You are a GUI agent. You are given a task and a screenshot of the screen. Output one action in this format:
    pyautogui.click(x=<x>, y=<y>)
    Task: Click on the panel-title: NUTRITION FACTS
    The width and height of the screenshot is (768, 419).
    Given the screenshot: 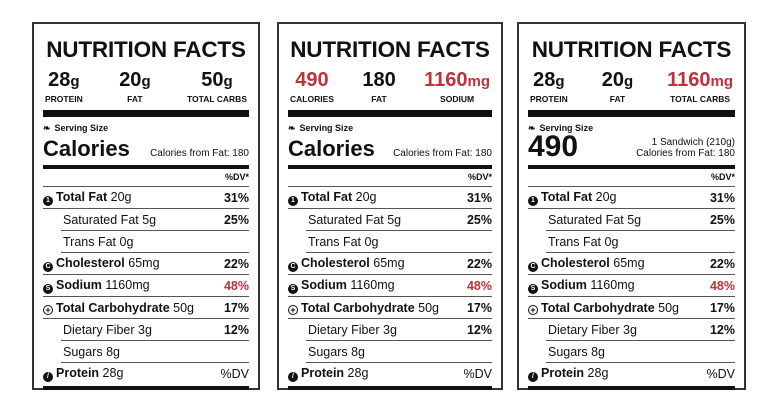 What is the action you would take?
    pyautogui.click(x=146, y=49)
    